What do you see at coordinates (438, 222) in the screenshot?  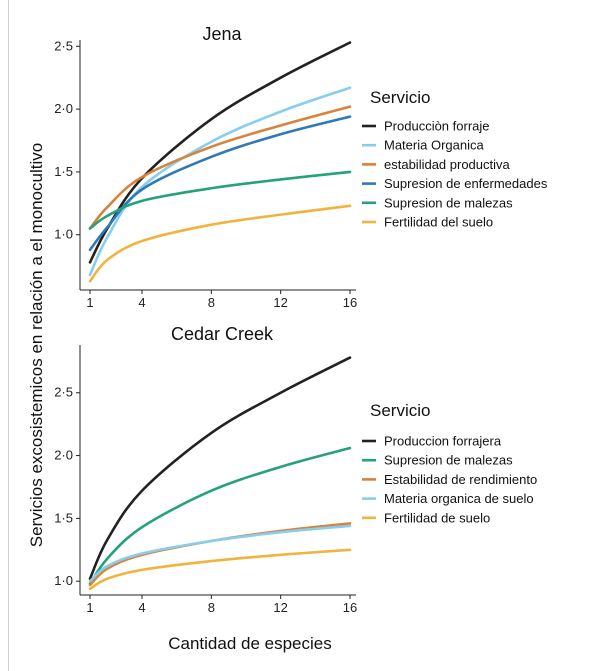 I see `legend-label: Fertilidad del suelo` at bounding box center [438, 222].